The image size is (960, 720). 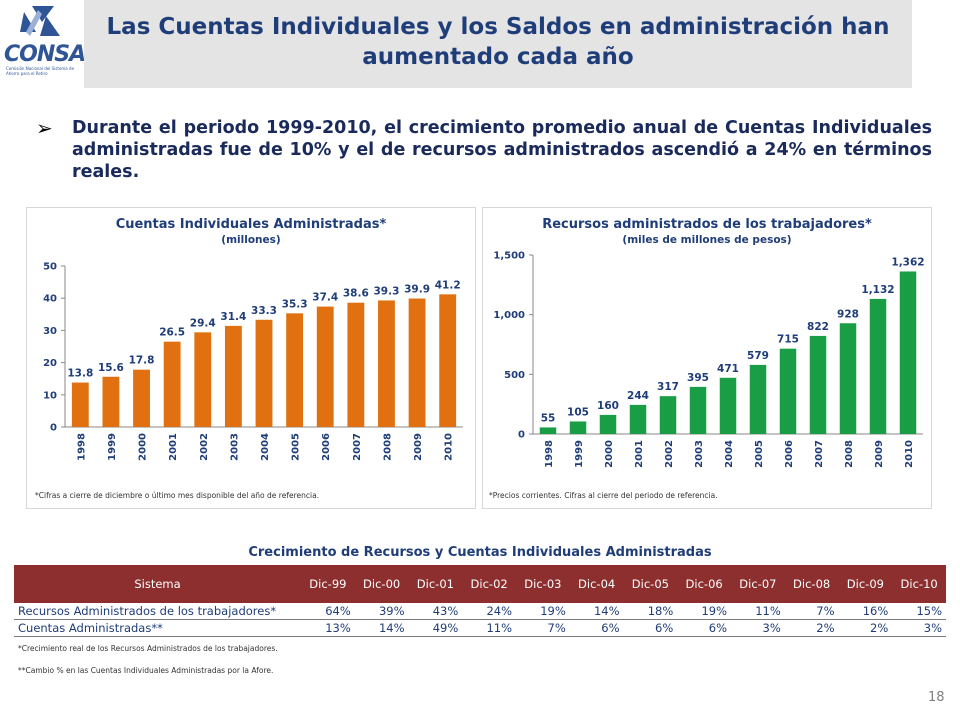 I want to click on bar-2009, so click(x=417, y=362).